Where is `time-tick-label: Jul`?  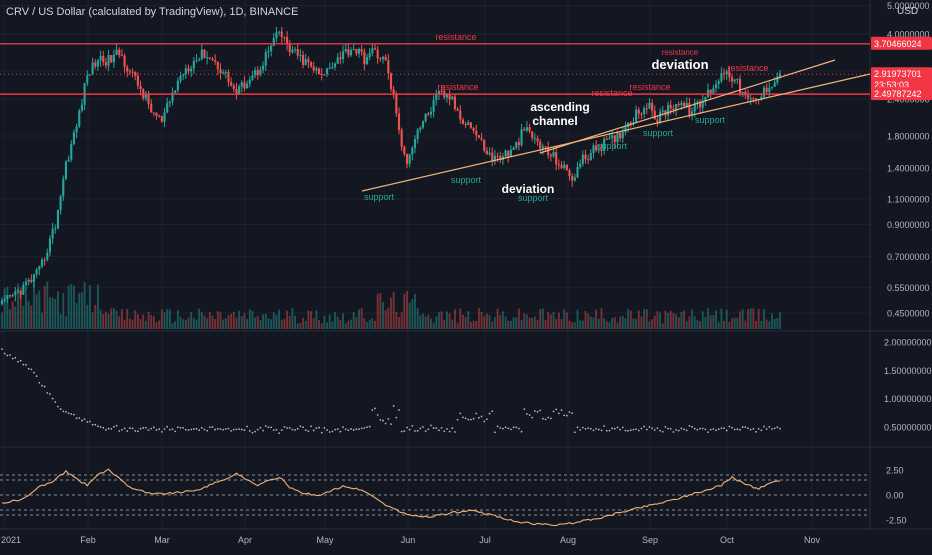
time-tick-label: Jul is located at coordinates (485, 540).